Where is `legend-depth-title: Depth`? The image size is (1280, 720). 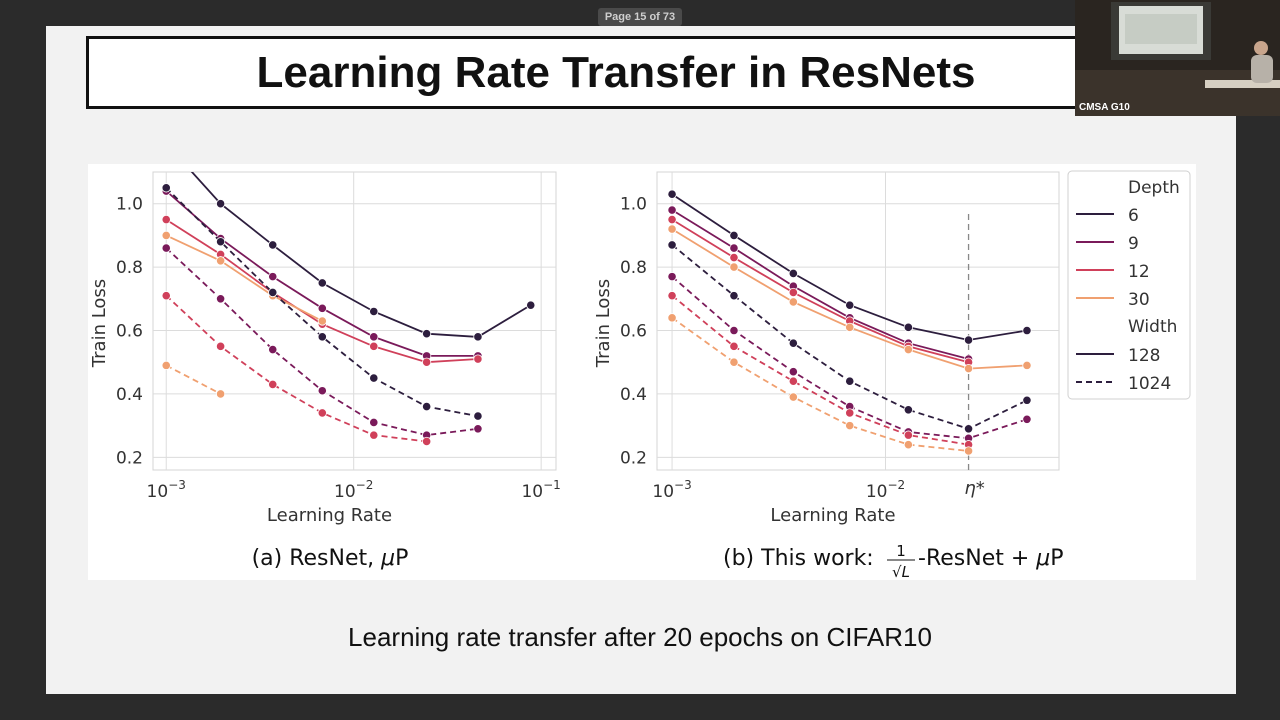 legend-depth-title: Depth is located at coordinates (1154, 188).